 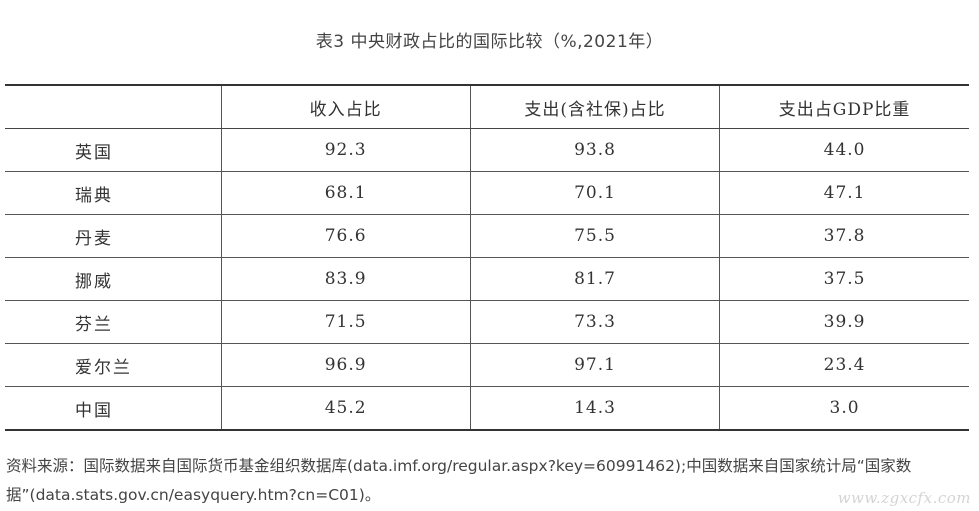 I want to click on table-row: 丹麦 76.6 75.5 37.8, so click(x=487, y=236).